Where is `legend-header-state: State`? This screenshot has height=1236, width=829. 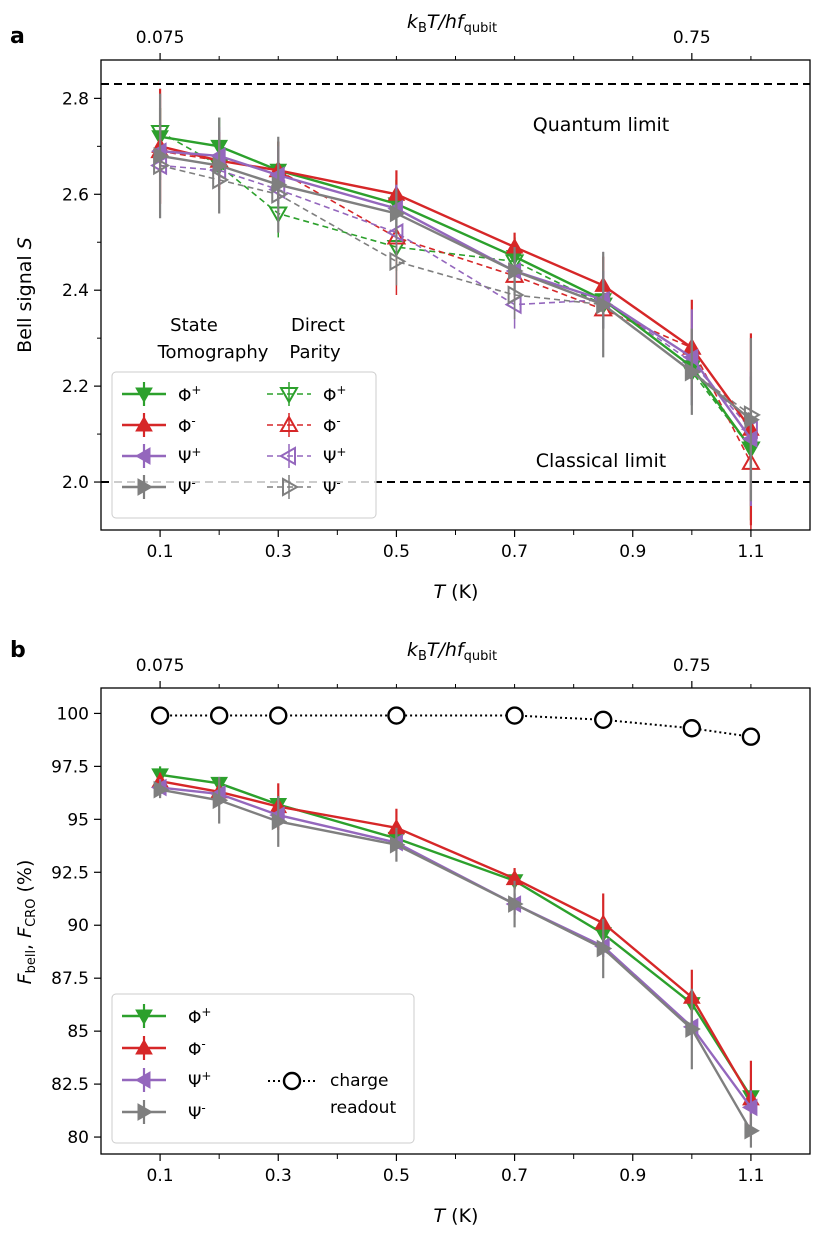 legend-header-state: State is located at coordinates (194, 325).